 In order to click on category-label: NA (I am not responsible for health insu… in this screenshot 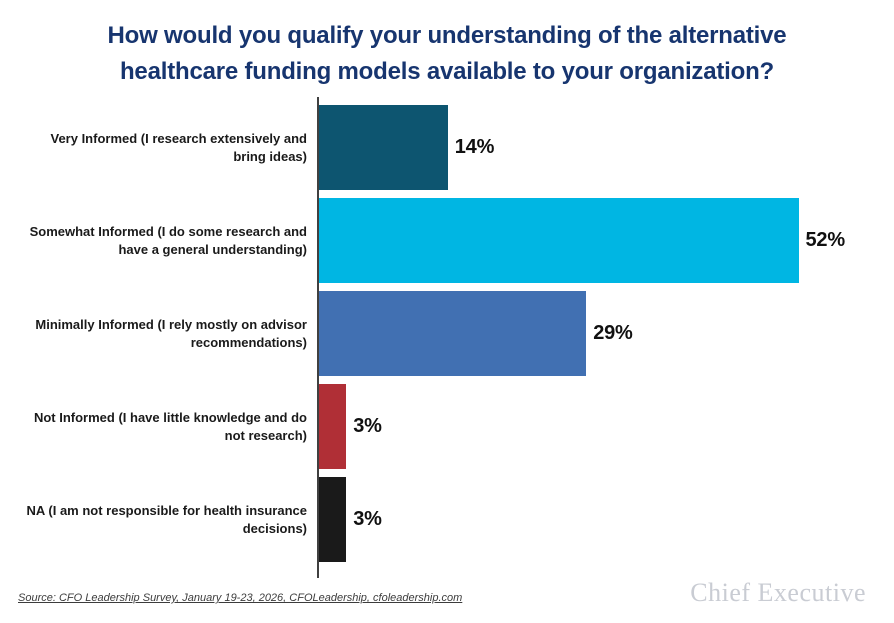, I will do `click(162, 519)`.